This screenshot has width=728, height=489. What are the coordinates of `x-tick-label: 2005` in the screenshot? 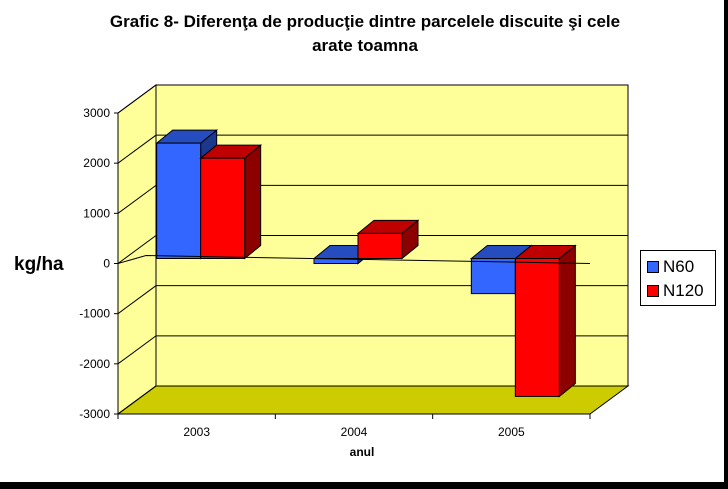 It's located at (511, 432).